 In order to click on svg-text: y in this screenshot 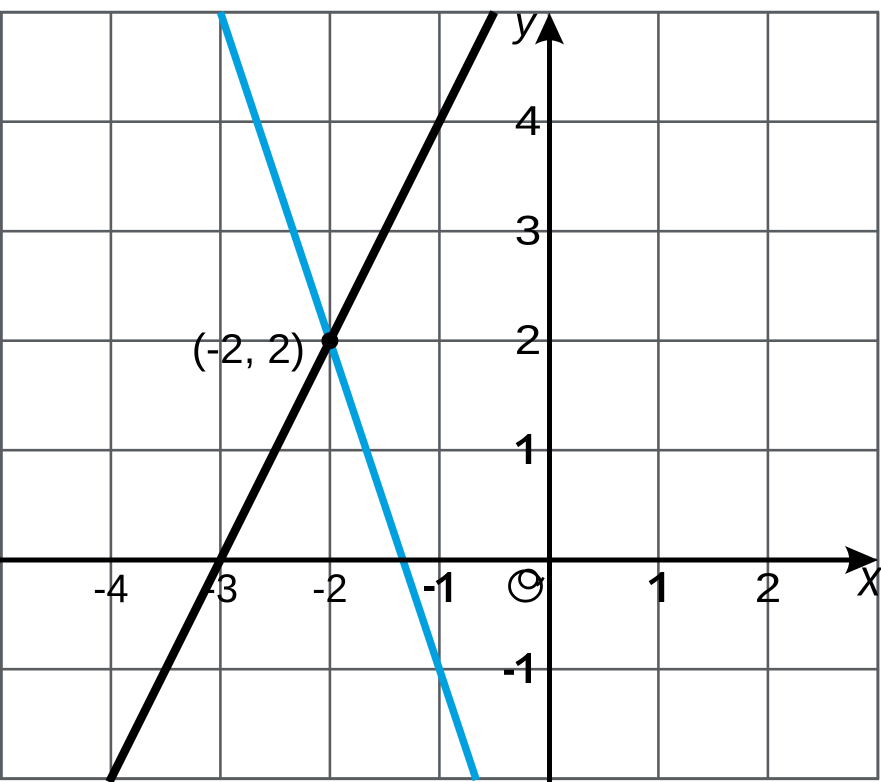, I will do `click(525, 22)`.